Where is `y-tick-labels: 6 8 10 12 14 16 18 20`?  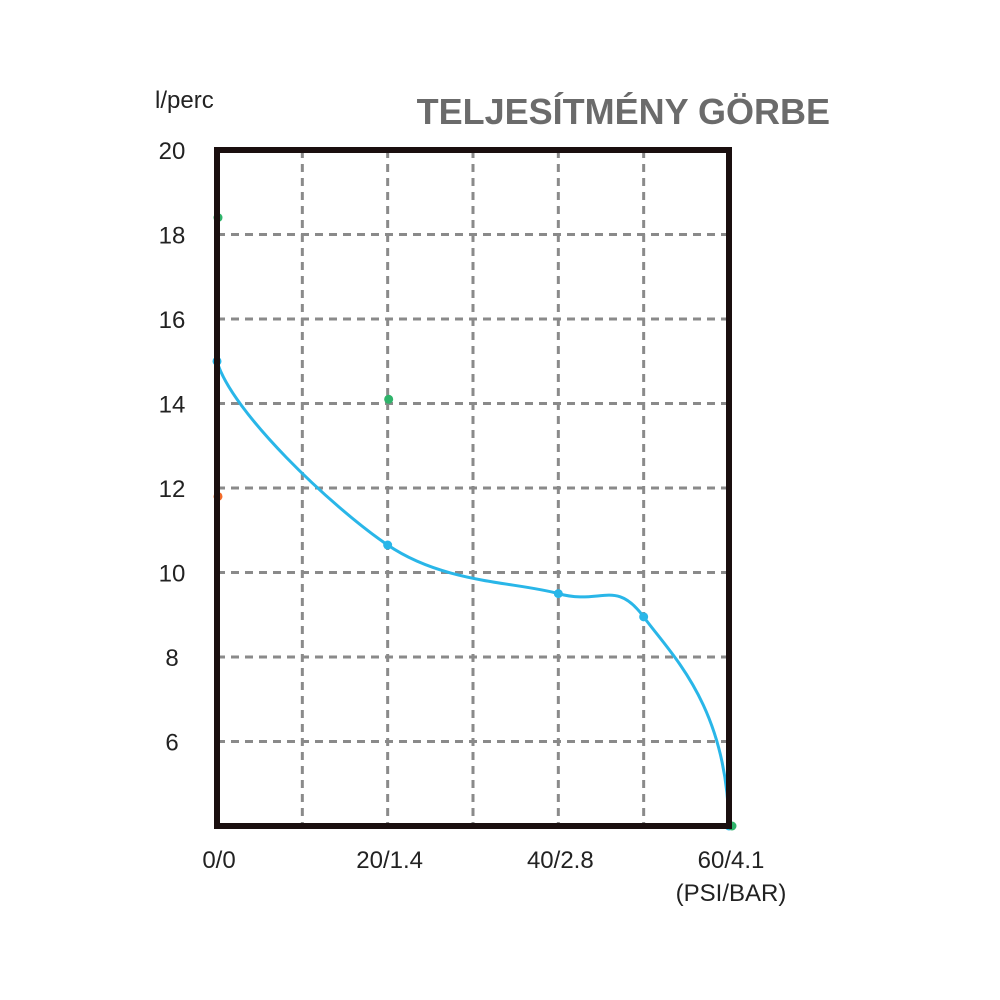 y-tick-labels: 6 8 10 12 14 16 18 20 is located at coordinates (172, 447).